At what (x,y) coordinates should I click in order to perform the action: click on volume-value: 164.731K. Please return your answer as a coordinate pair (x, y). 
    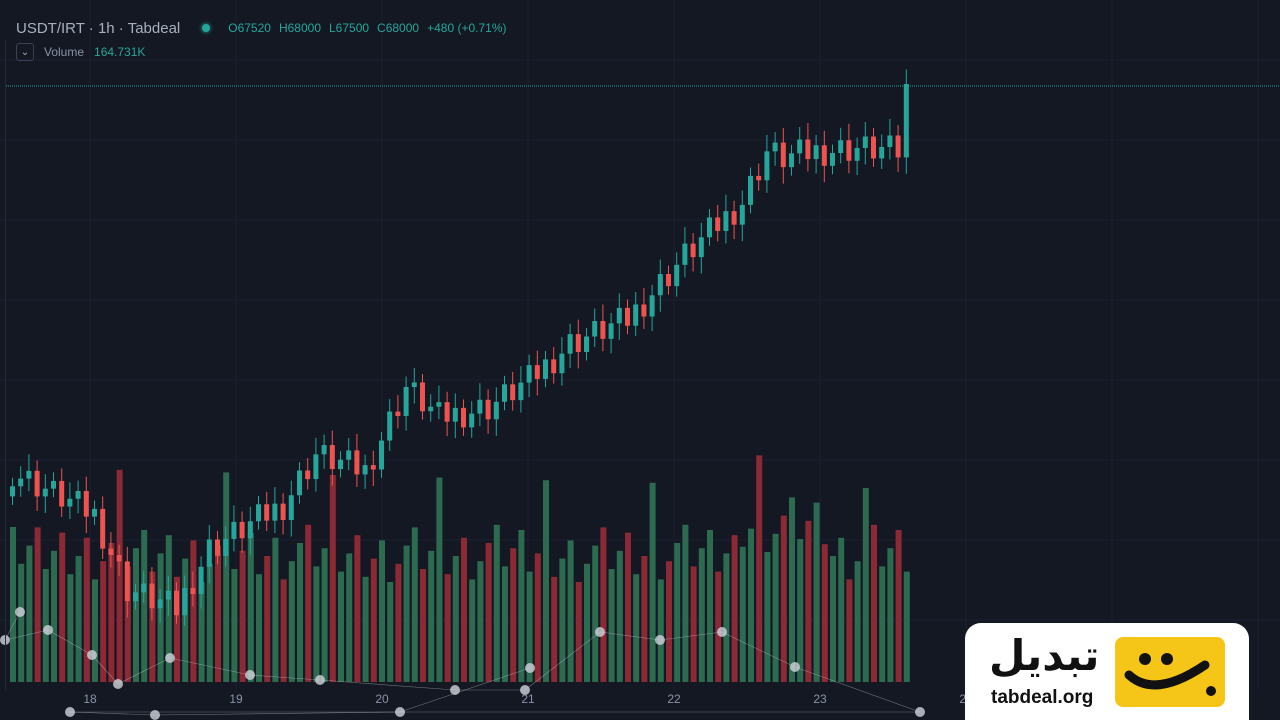
    Looking at the image, I should click on (120, 52).